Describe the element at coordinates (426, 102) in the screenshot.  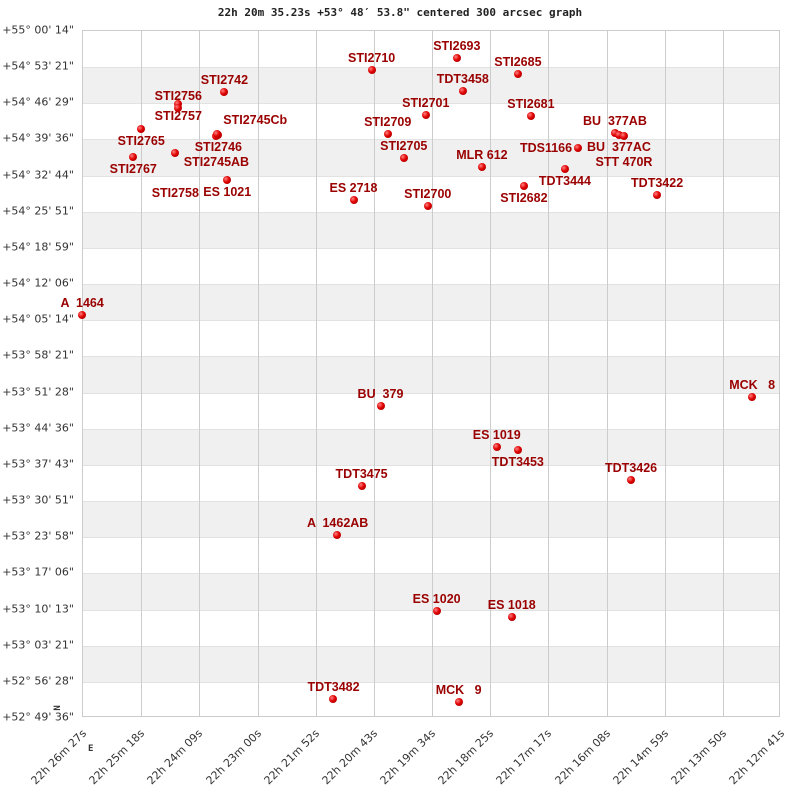
I see `star-label: STI2701` at that location.